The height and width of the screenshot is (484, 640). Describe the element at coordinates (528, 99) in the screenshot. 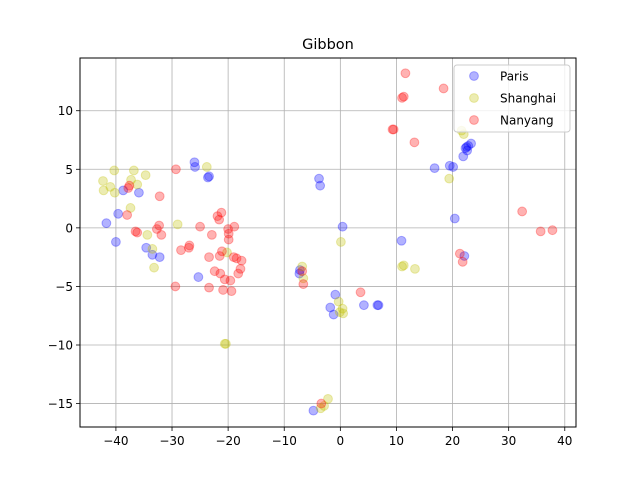

I see `legend-label-shanghai: Shanghai` at that location.